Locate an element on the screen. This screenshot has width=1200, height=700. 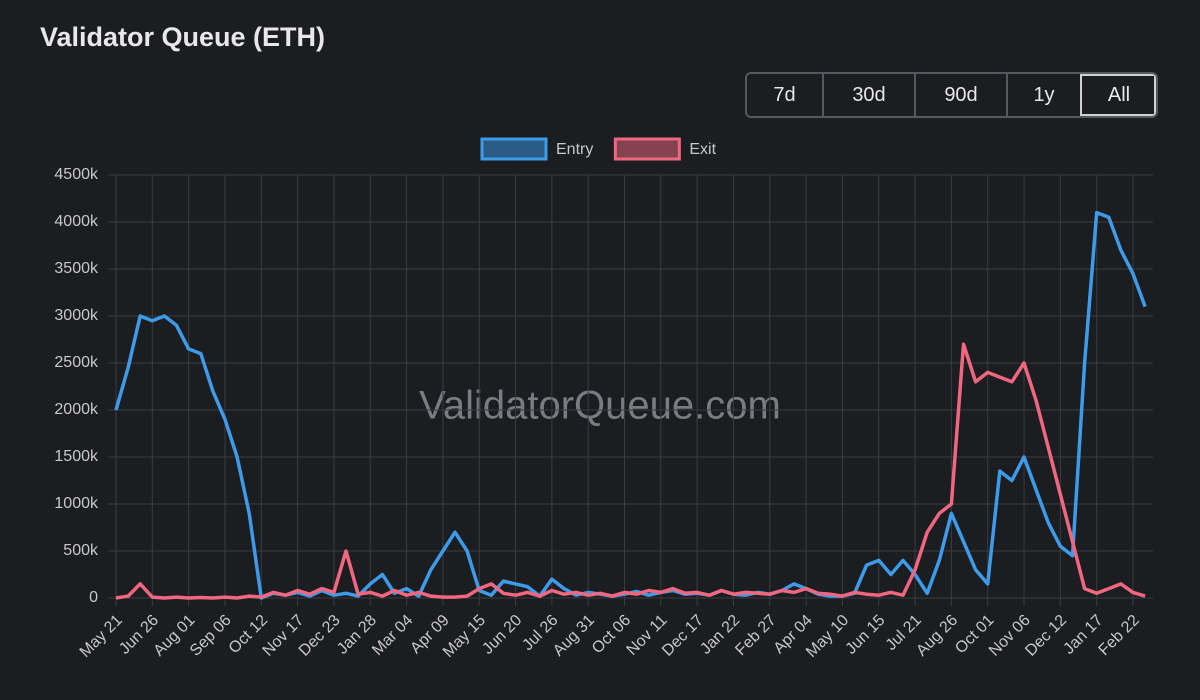
chart-title: Validator Queue (ETH) is located at coordinates (183, 37).